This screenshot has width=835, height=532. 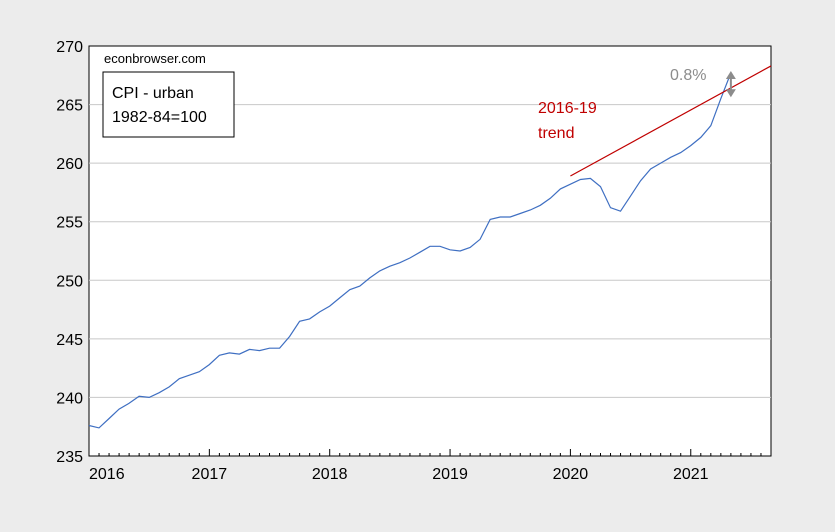 I want to click on gap-percent-label: 0.8%, so click(x=688, y=75).